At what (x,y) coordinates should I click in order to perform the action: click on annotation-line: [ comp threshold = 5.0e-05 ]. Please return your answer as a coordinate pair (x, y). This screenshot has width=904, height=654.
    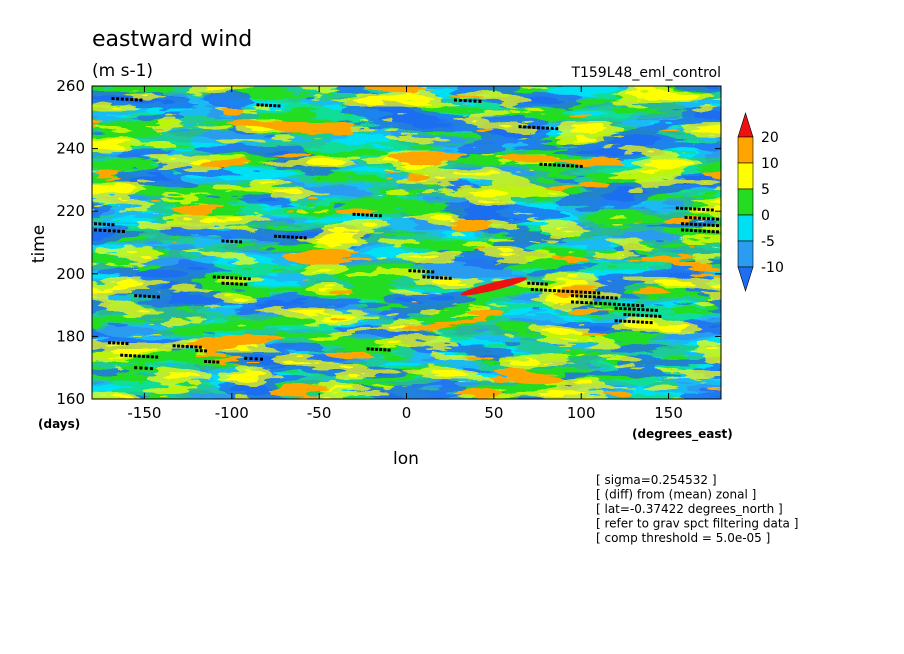
    Looking at the image, I should click on (683, 538).